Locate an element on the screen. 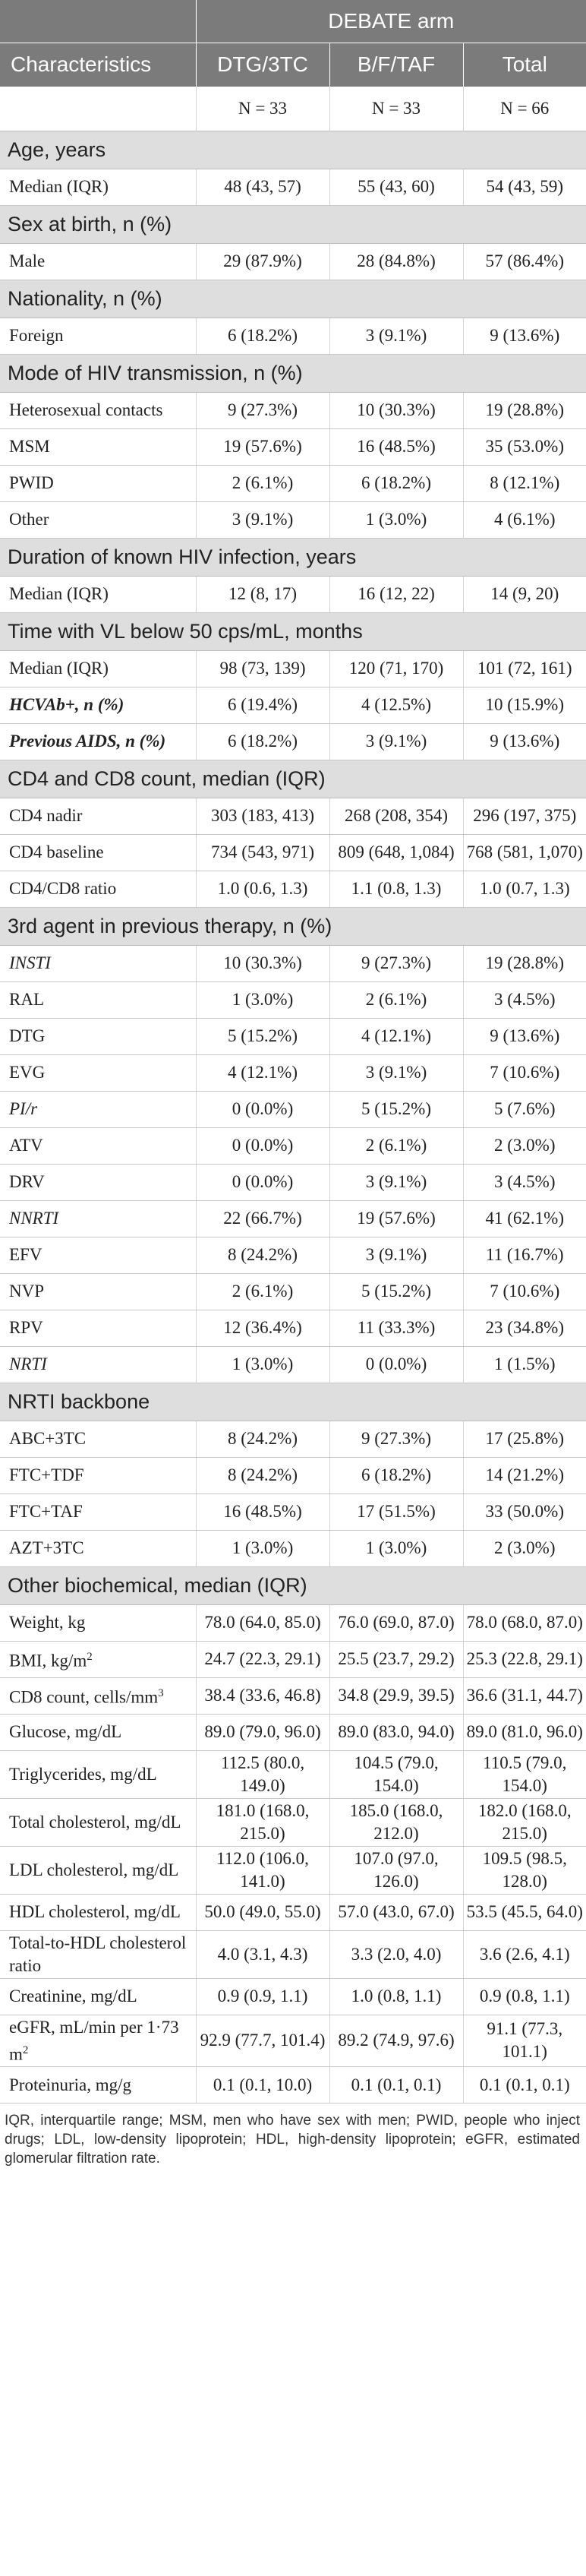 The height and width of the screenshot is (2576, 586). row-label: EVG is located at coordinates (99, 1073).